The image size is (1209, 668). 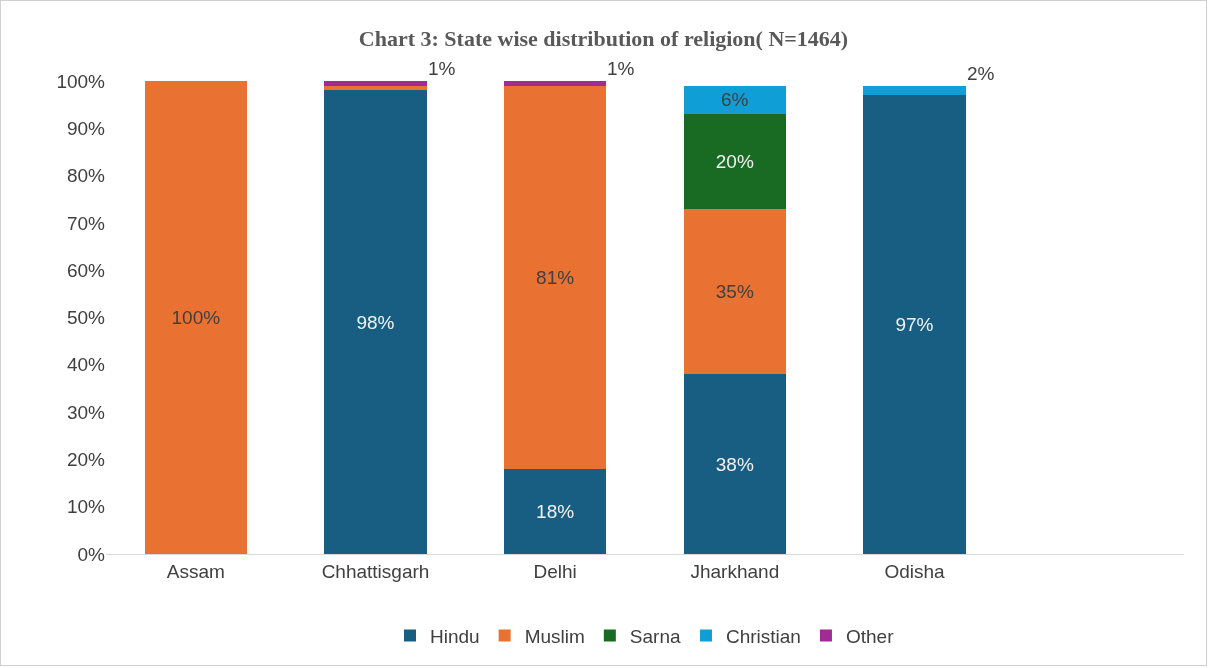 What do you see at coordinates (603, 39) in the screenshot?
I see `chart-title: Chart 3: State wise distribution of religion( N=1464)` at bounding box center [603, 39].